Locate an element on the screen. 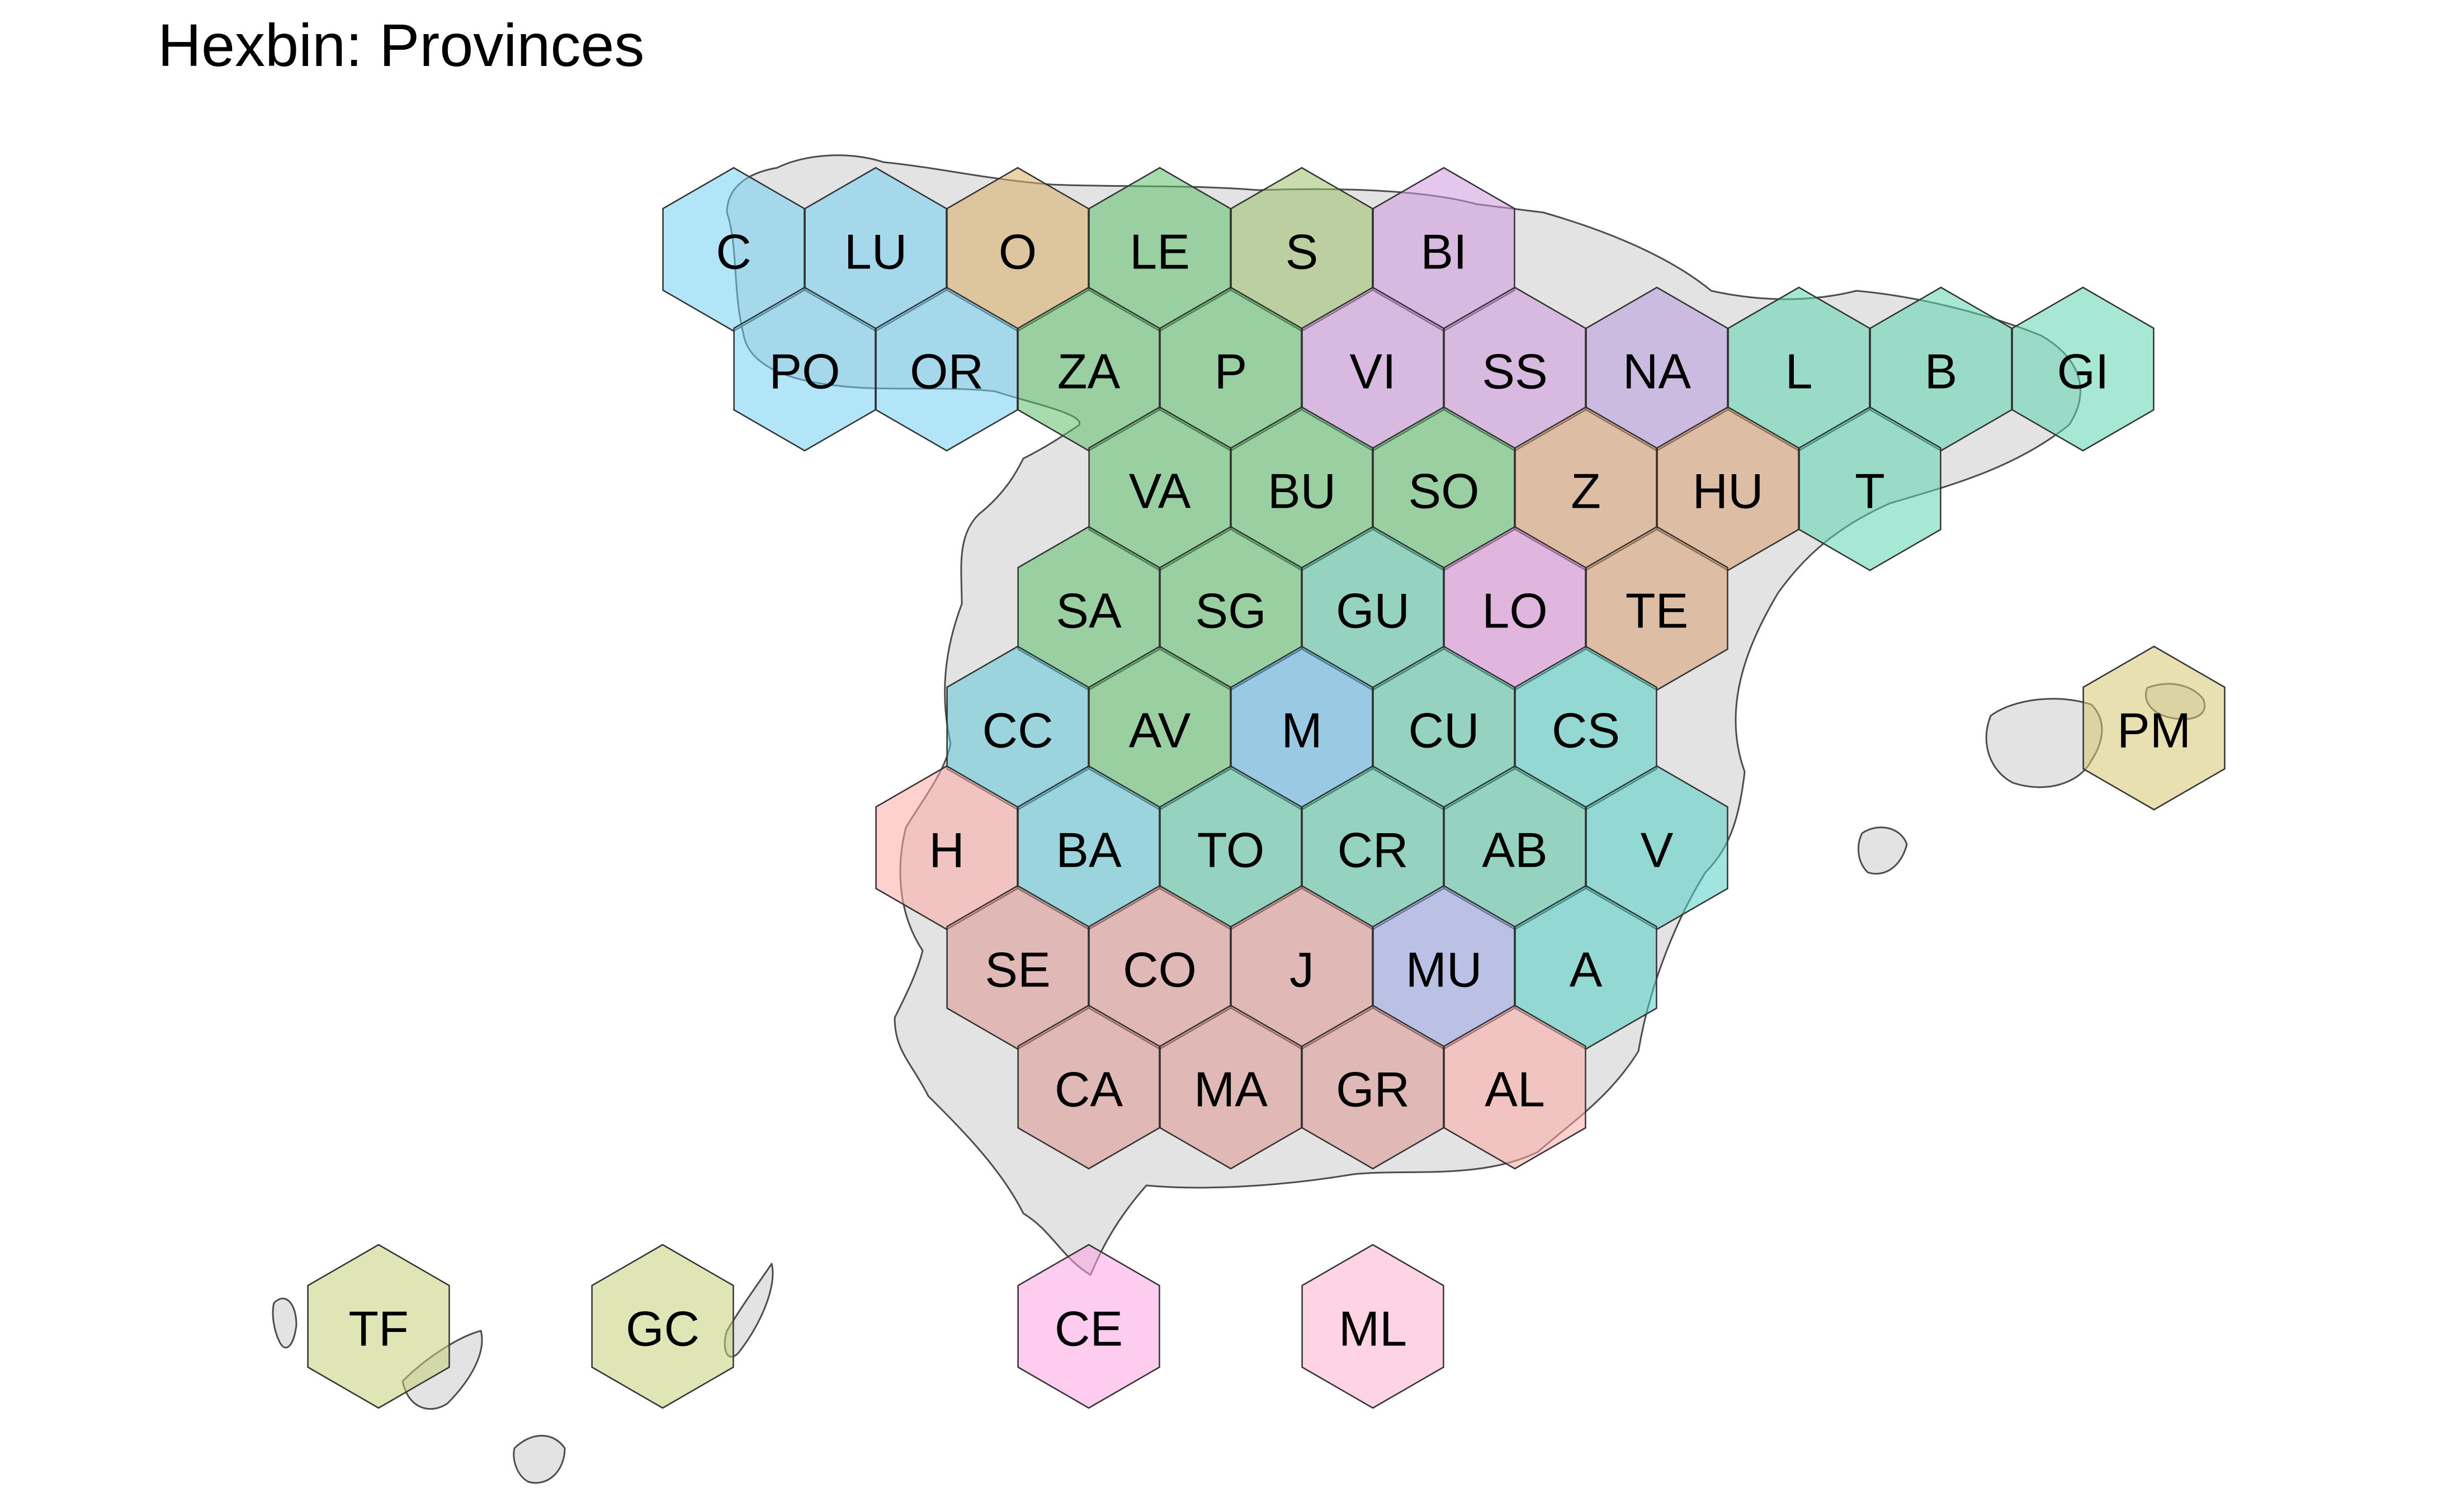 This screenshot has width=2447, height=1512. province-hex-bu: BU is located at coordinates (1302, 488).